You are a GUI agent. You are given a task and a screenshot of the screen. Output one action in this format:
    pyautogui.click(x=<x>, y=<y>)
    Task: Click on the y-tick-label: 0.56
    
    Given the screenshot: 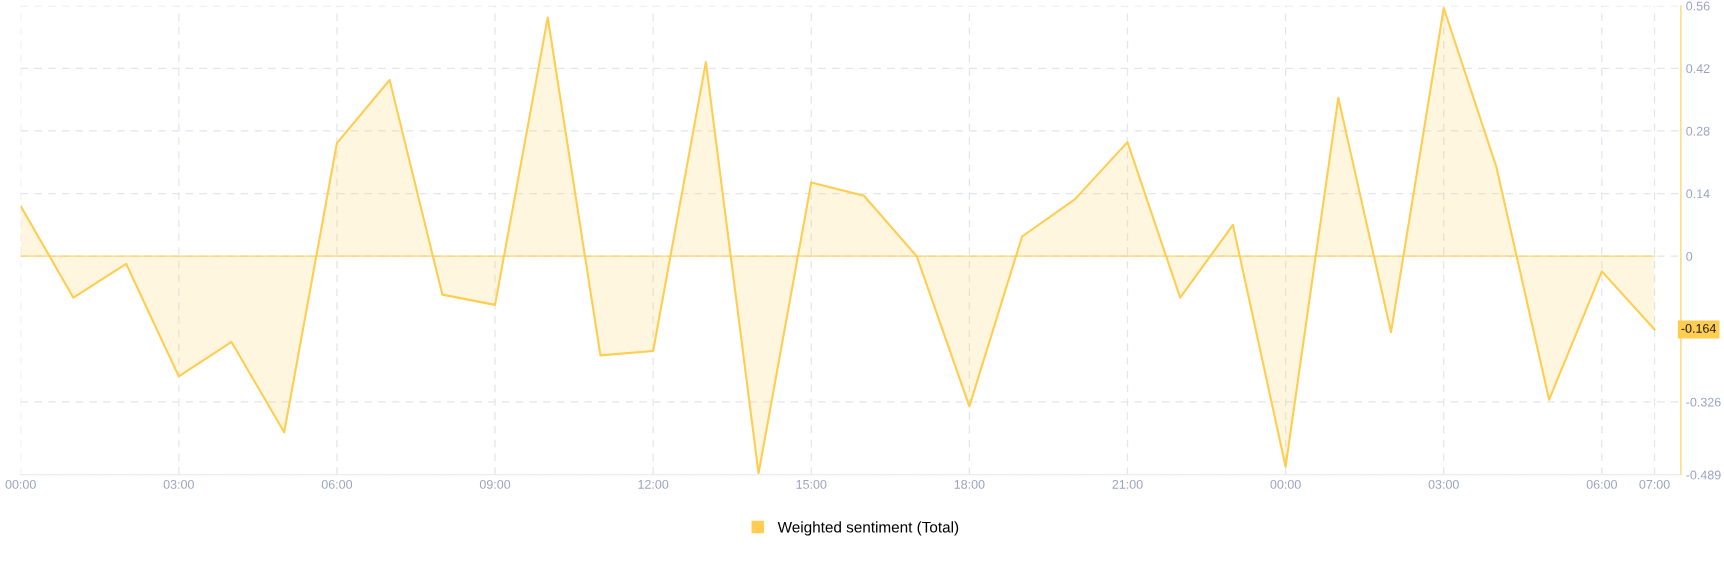 What is the action you would take?
    pyautogui.click(x=1698, y=6)
    